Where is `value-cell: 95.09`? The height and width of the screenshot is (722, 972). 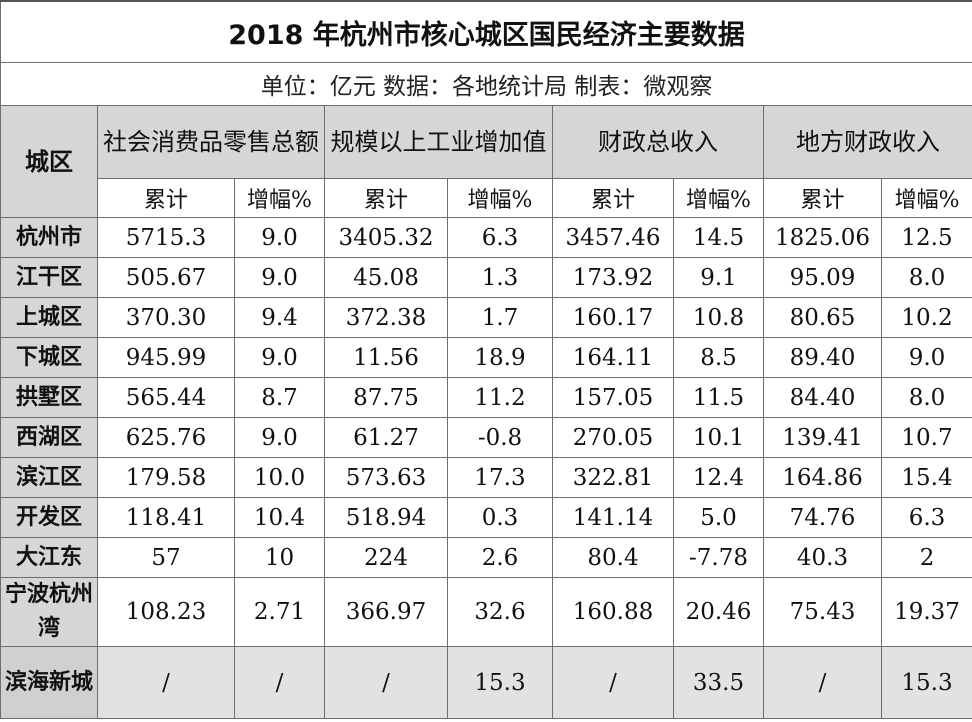
value-cell: 95.09 is located at coordinates (822, 277).